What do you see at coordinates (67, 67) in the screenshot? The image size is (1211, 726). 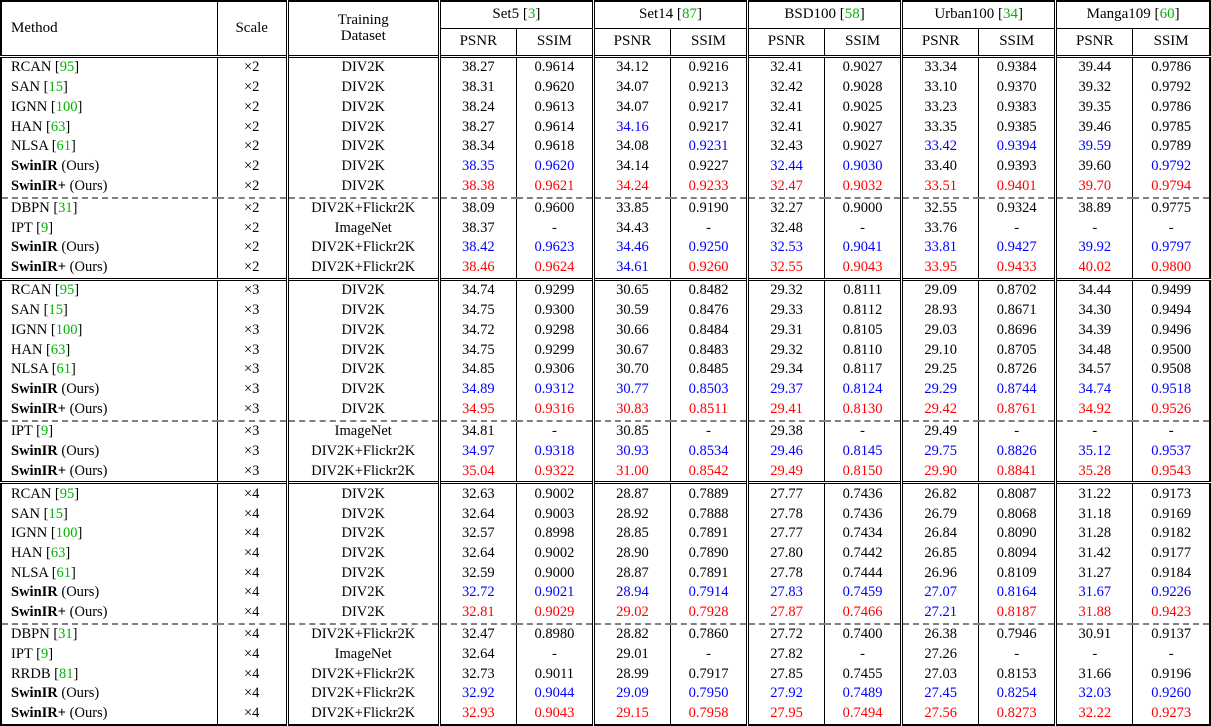 I see `citation-ref: 95` at bounding box center [67, 67].